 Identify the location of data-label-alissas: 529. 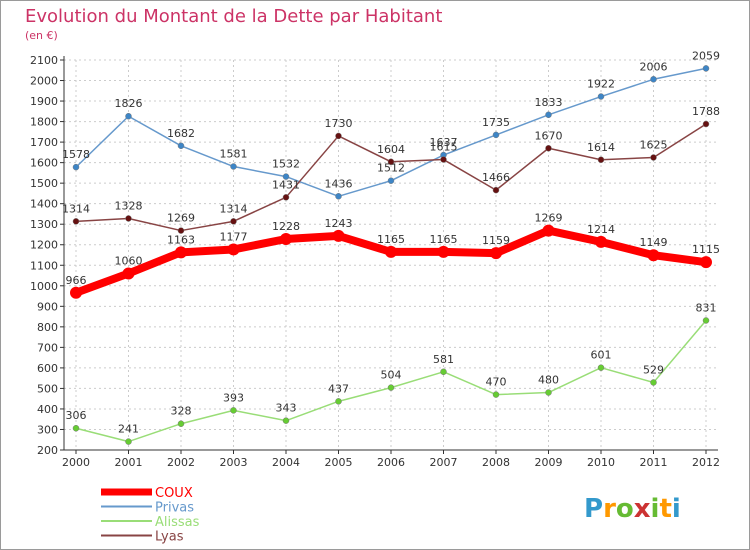
(653, 369).